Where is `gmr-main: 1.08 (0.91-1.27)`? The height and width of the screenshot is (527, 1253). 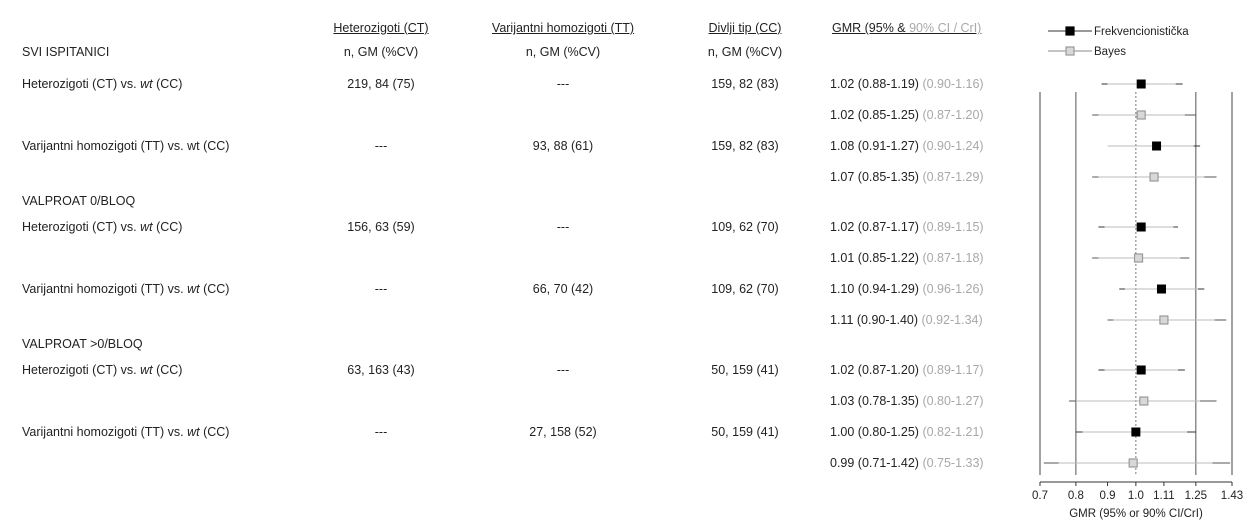 gmr-main: 1.08 (0.91-1.27) is located at coordinates (874, 146).